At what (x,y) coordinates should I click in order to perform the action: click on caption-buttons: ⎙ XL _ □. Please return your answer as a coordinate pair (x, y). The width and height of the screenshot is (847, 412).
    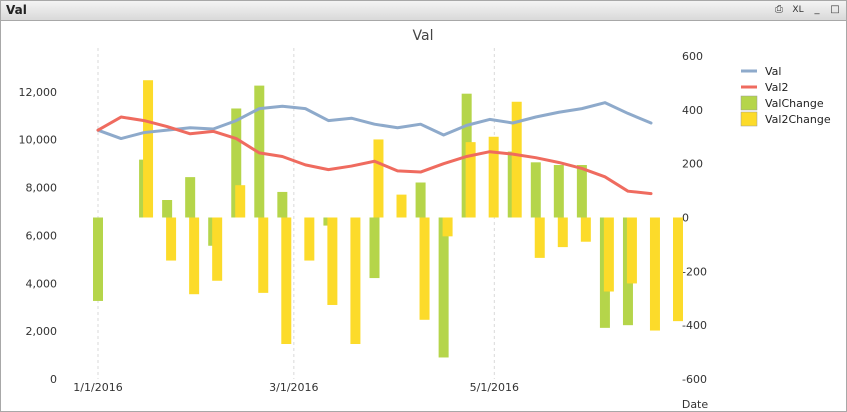
    Looking at the image, I should click on (807, 10).